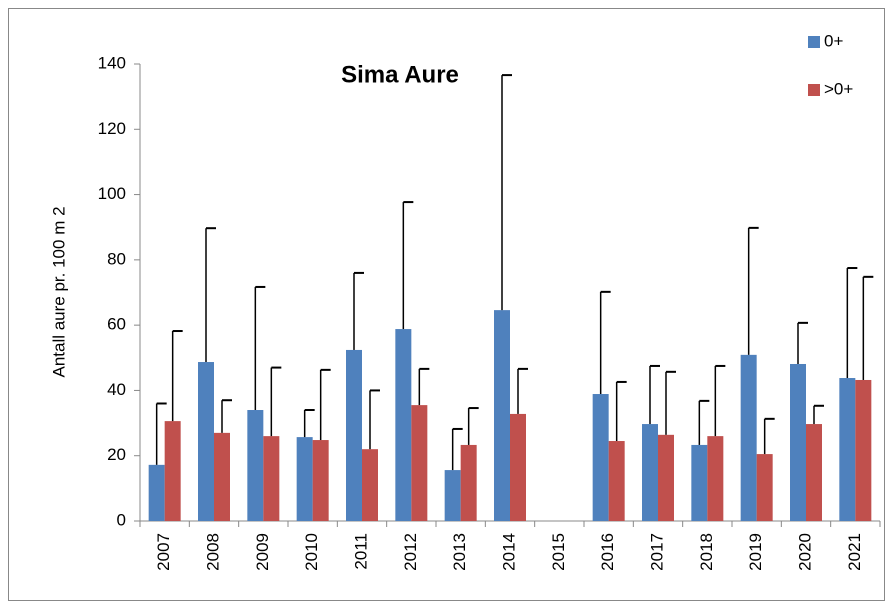 This screenshot has width=893, height=610. Describe the element at coordinates (311, 552) in the screenshot. I see `x-tick-label: 2010` at that location.